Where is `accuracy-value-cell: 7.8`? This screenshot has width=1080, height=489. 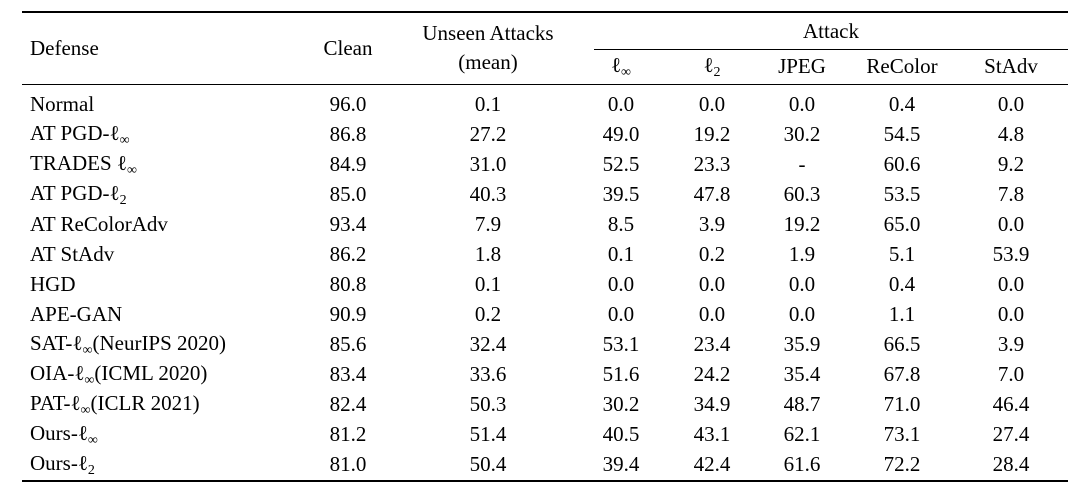 accuracy-value-cell: 7.8 is located at coordinates (1011, 194).